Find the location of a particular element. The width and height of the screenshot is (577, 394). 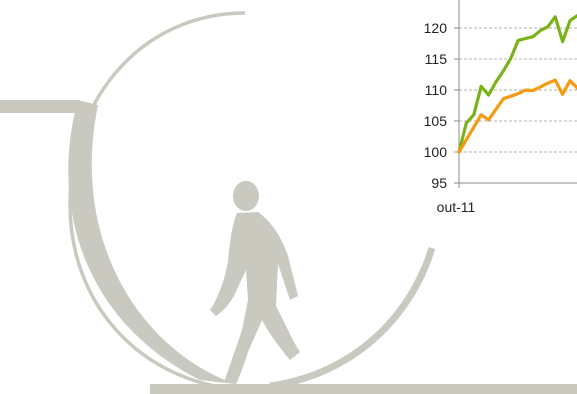

line-chart: 95 100 105 110 115 120 out-11 is located at coordinates (500, 107).